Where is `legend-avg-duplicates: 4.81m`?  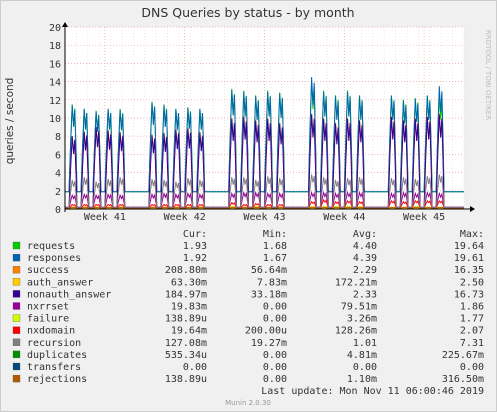
legend-avg-duplicates: 4.81m is located at coordinates (362, 355).